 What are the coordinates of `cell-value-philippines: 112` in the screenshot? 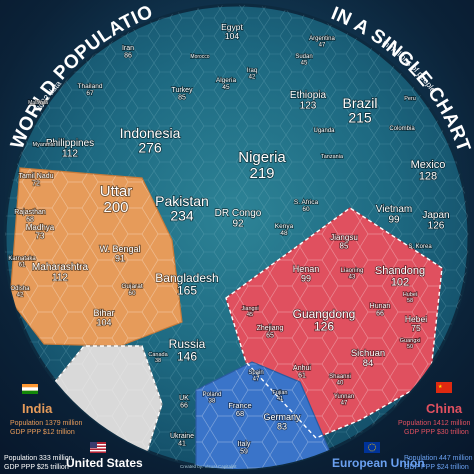 It's located at (70, 154).